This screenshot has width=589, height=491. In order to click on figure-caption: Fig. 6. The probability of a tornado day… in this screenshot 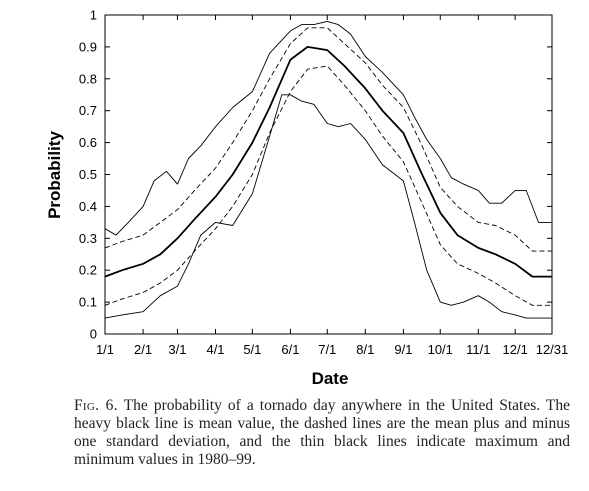, I will do `click(322, 433)`.